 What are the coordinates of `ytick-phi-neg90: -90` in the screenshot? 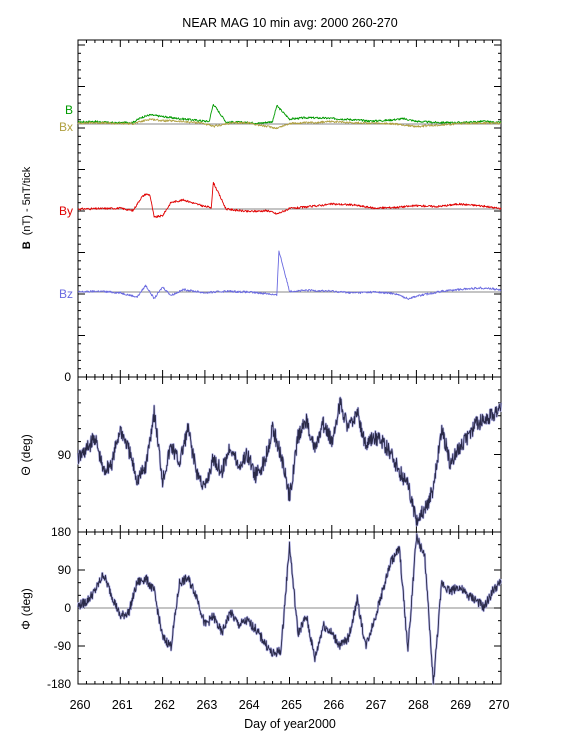 It's located at (63, 646).